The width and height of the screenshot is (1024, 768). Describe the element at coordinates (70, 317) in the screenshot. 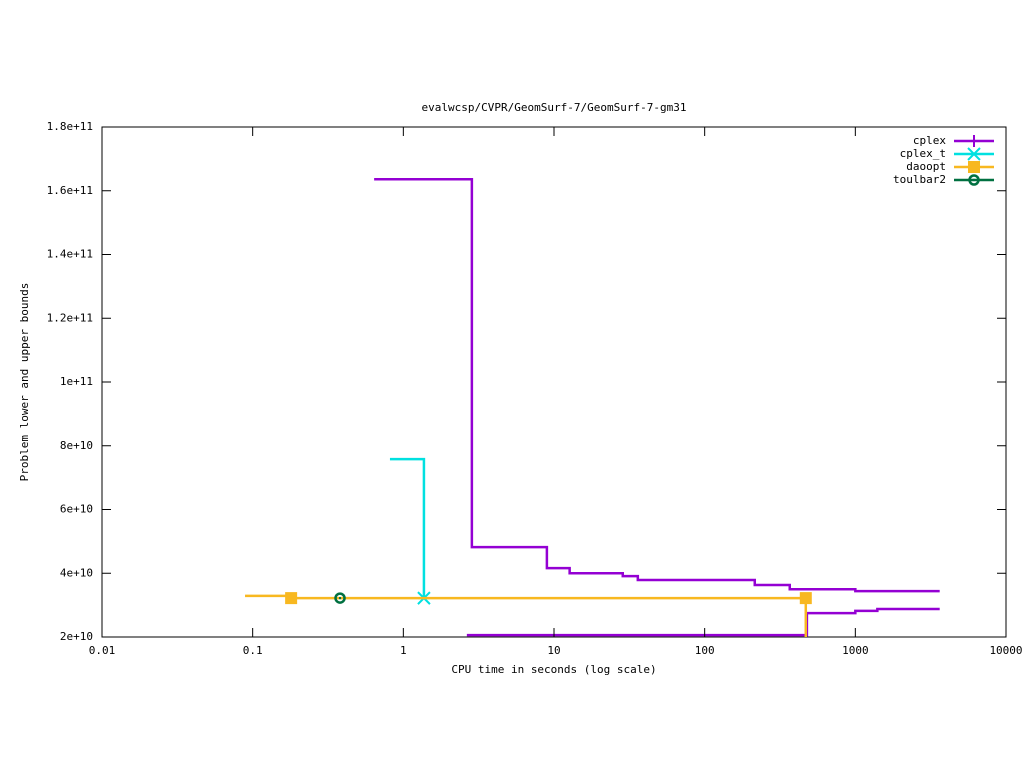

I see `y-tick-label: 1.2e+11` at that location.